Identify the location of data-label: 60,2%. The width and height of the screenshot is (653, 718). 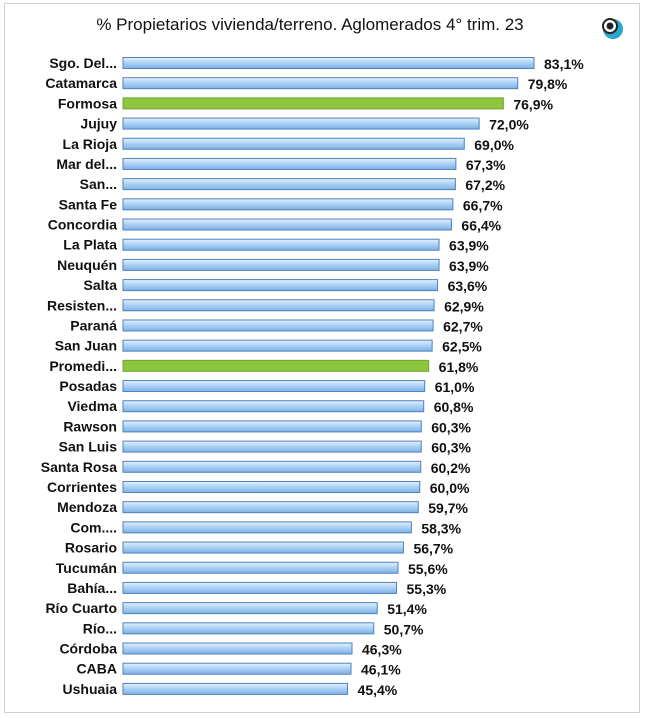
(451, 468).